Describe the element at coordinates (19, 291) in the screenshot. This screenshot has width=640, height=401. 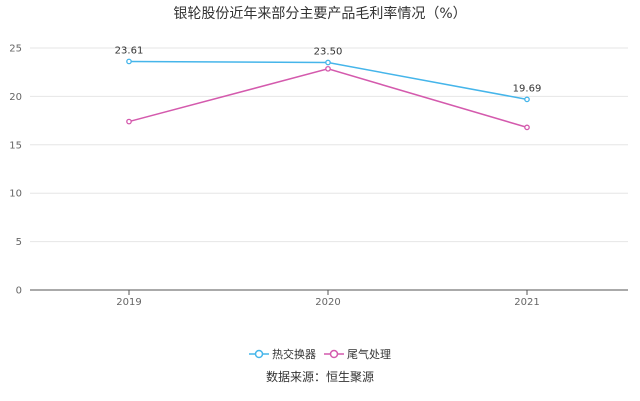
I see `y-tick-label: 0` at that location.